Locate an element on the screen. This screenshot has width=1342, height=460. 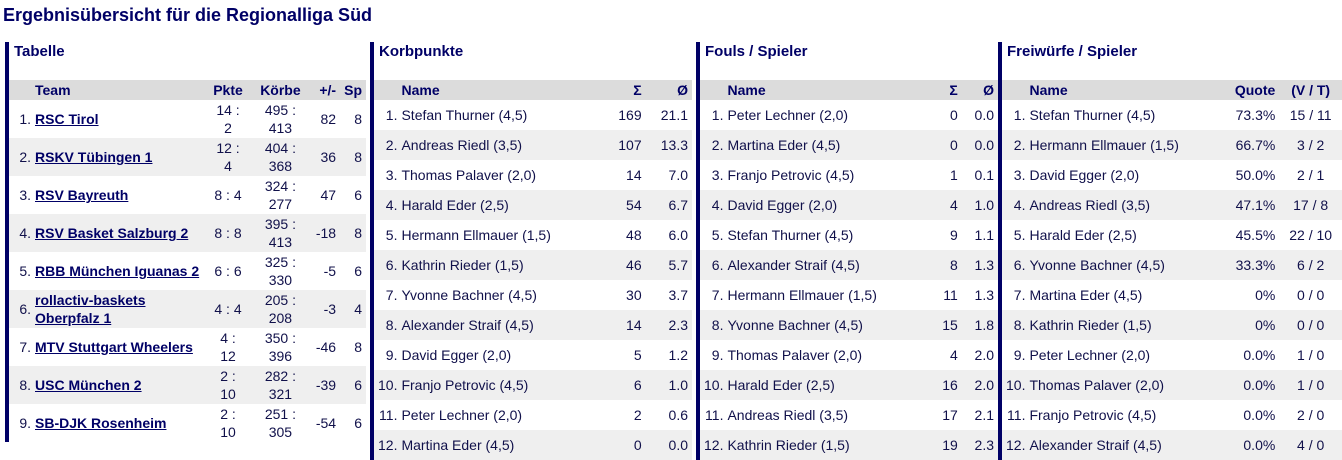
made-attempted: 1 / 0 is located at coordinates (1310, 385).